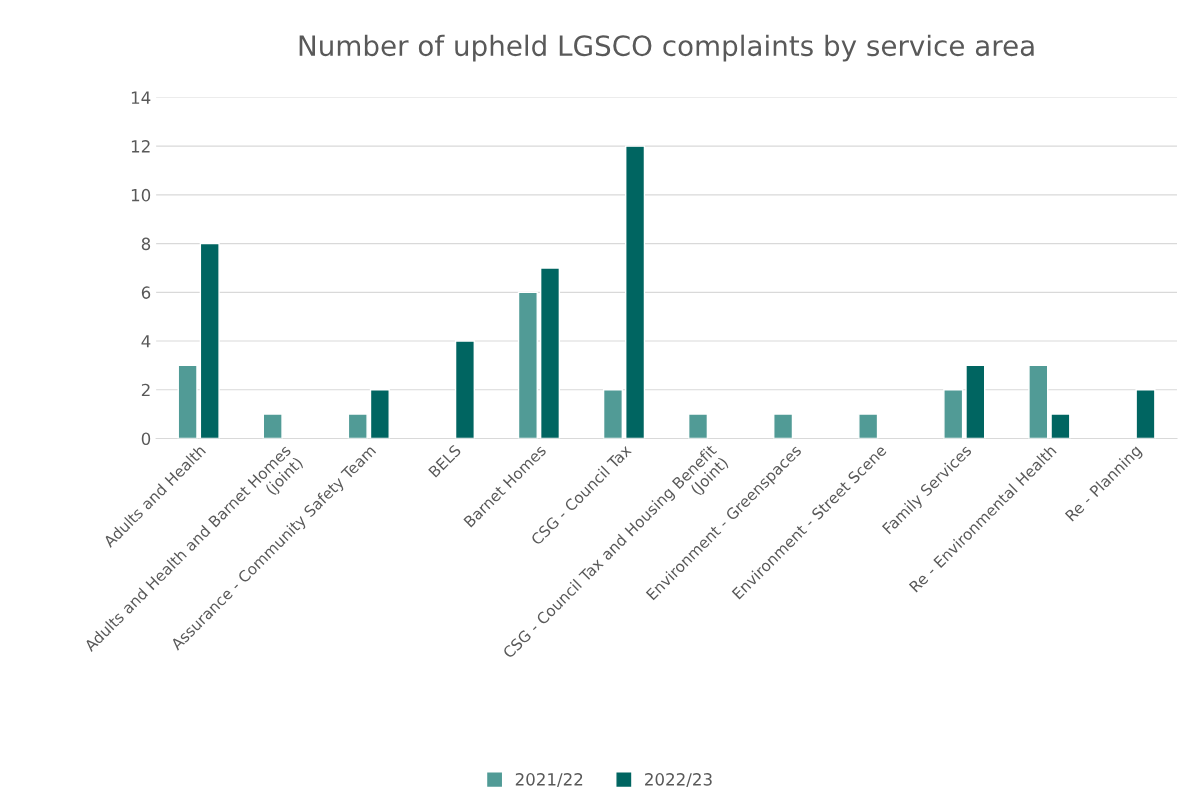 Image resolution: width=1201 pixels, height=812 pixels. Describe the element at coordinates (141, 97) in the screenshot. I see `y-tick-label: 14` at that location.